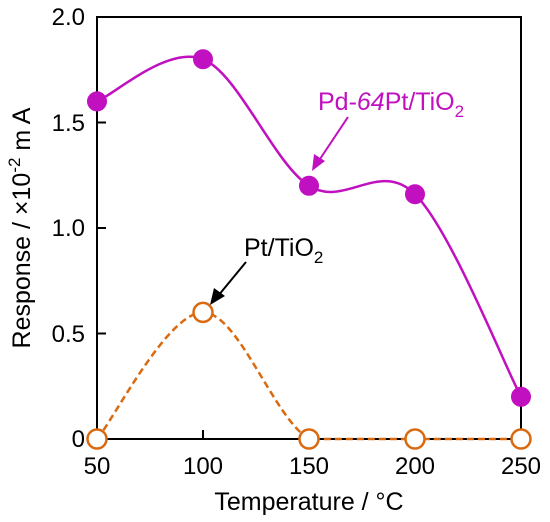 This screenshot has width=550, height=522. What do you see at coordinates (337, 102) in the screenshot?
I see `series-label-pd-64pt-prefix: Pd-` at bounding box center [337, 102].